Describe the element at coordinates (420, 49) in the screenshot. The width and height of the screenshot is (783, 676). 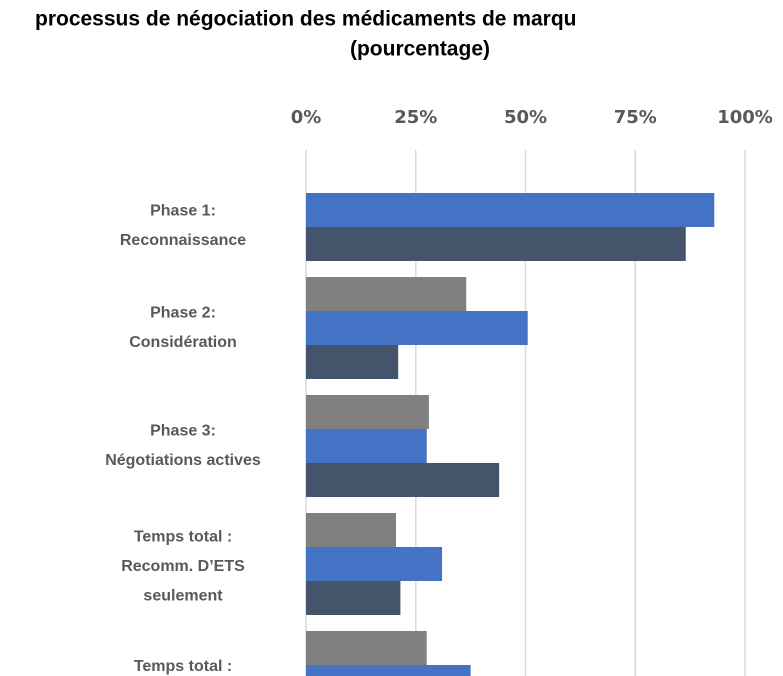
I see `chart-title: (pourcentage)` at that location.